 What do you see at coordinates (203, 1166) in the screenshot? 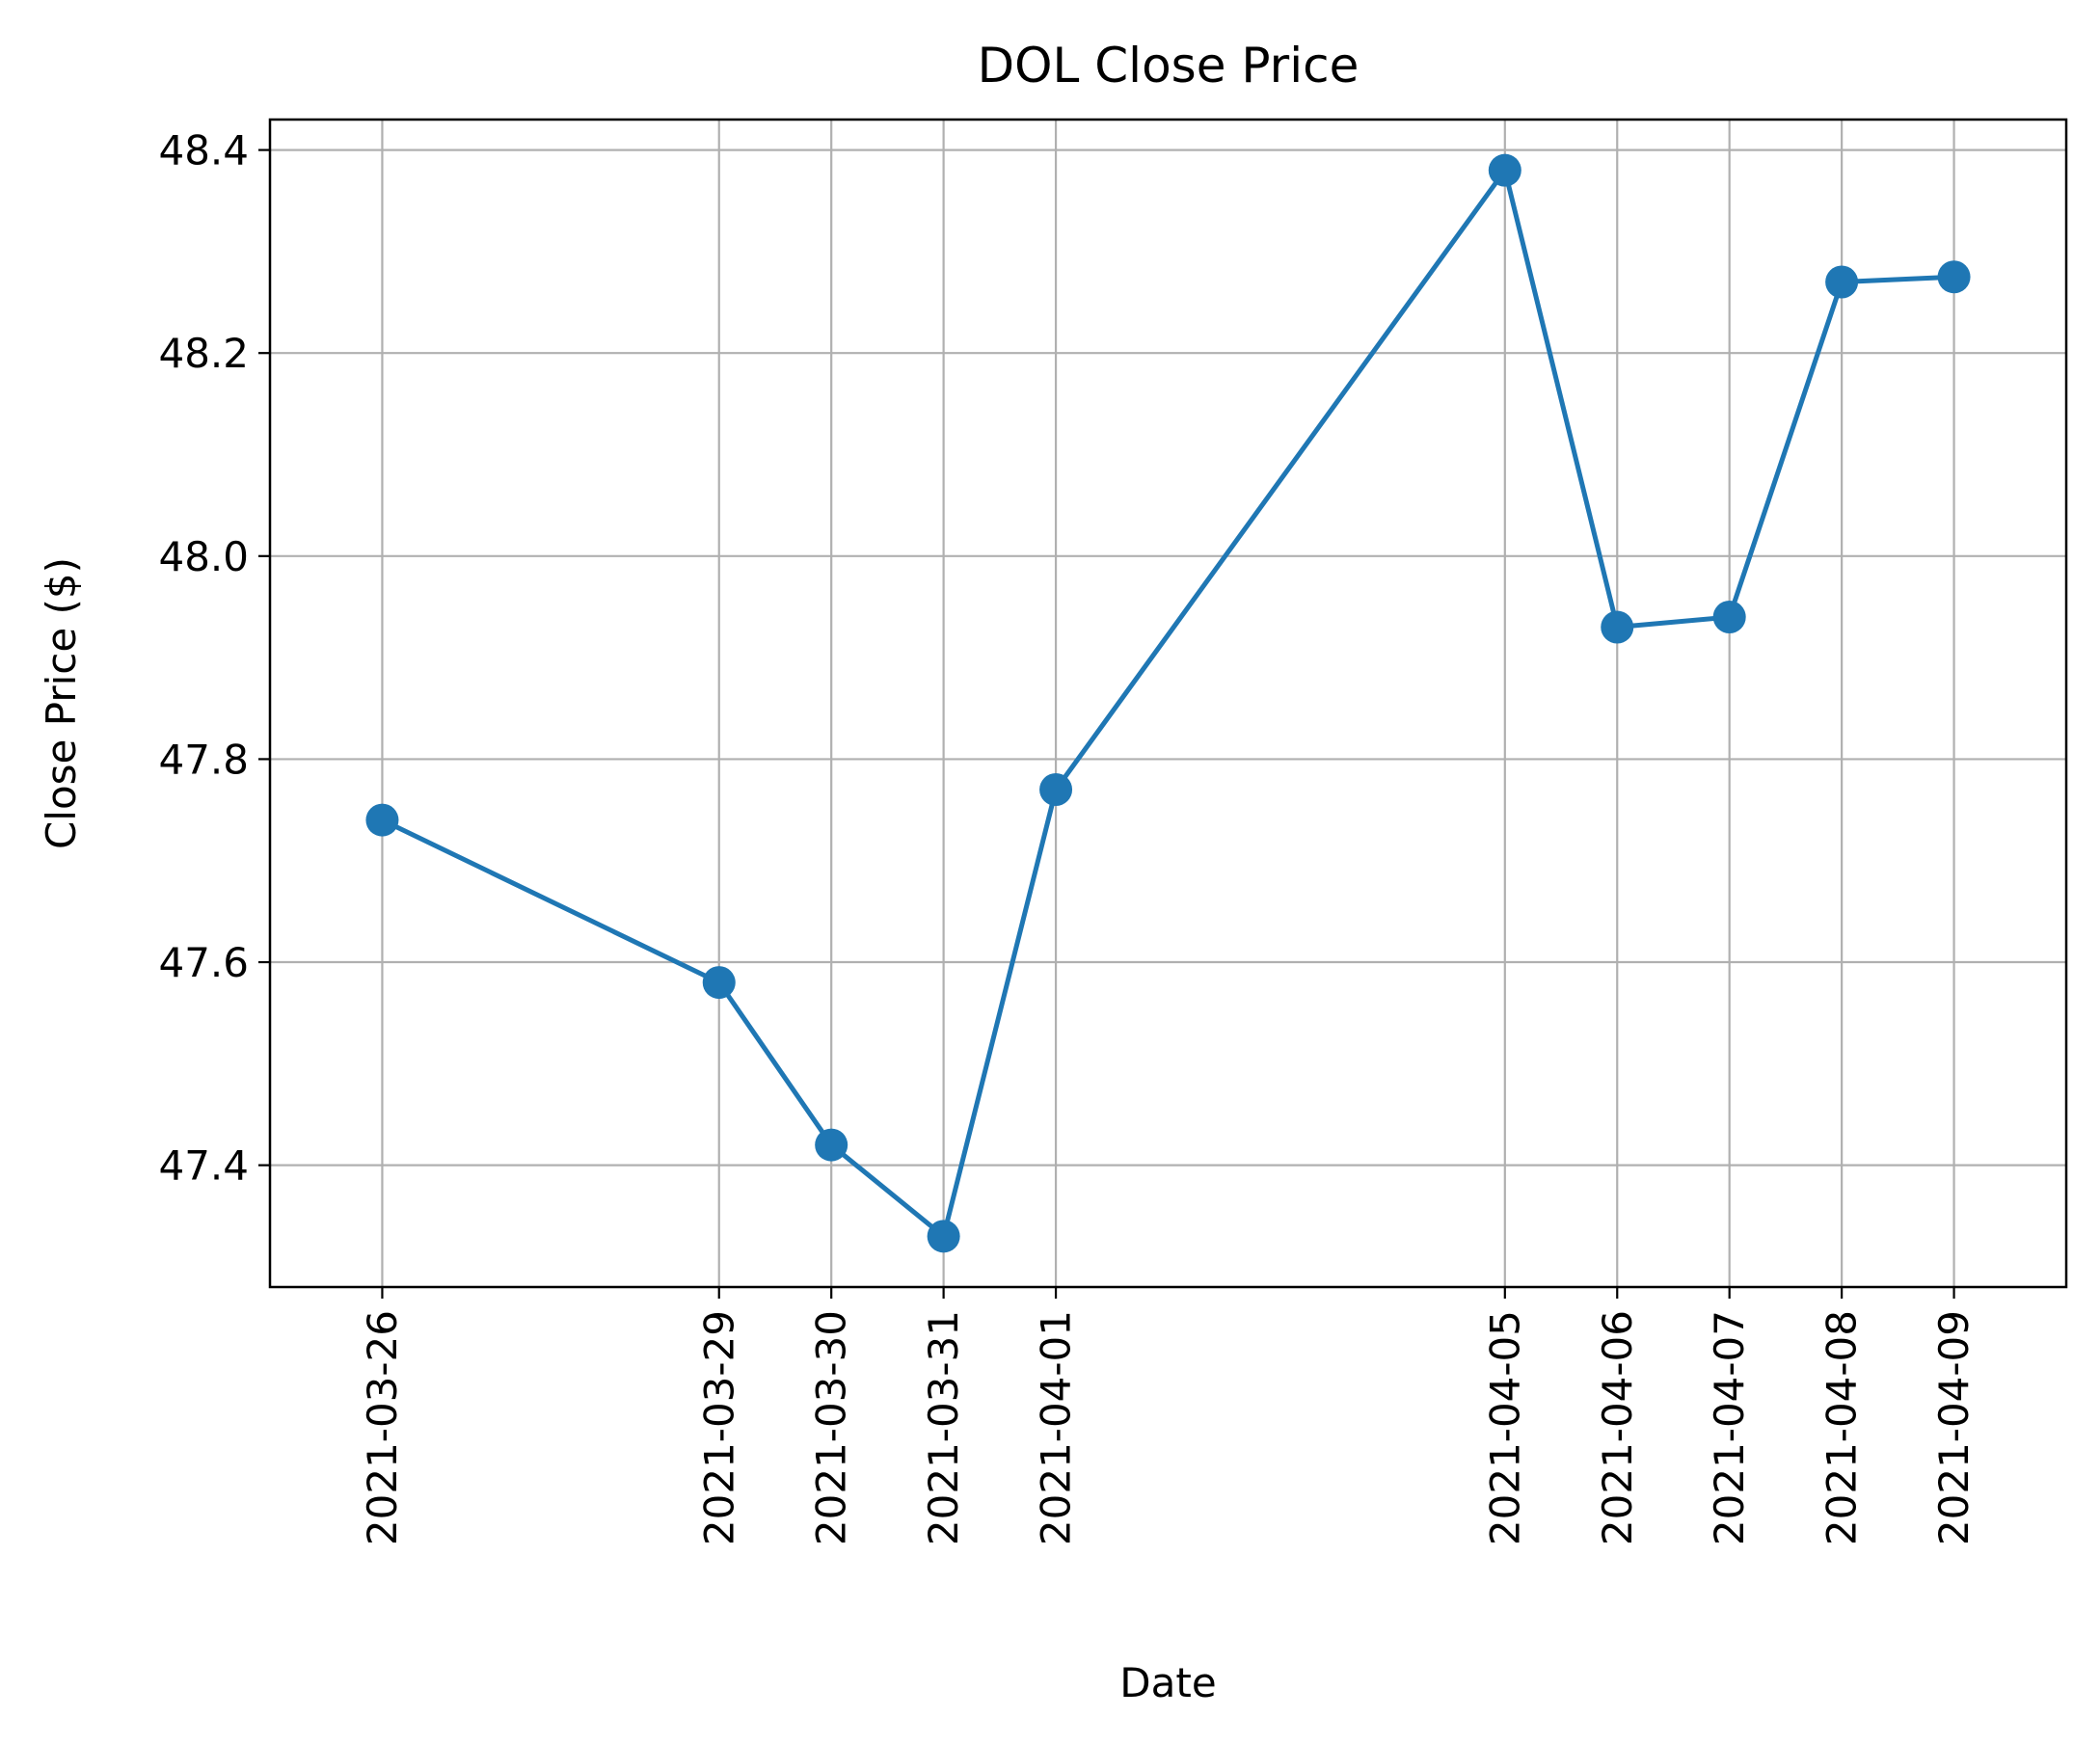
I see `y-tick-label: 47.4` at bounding box center [203, 1166].